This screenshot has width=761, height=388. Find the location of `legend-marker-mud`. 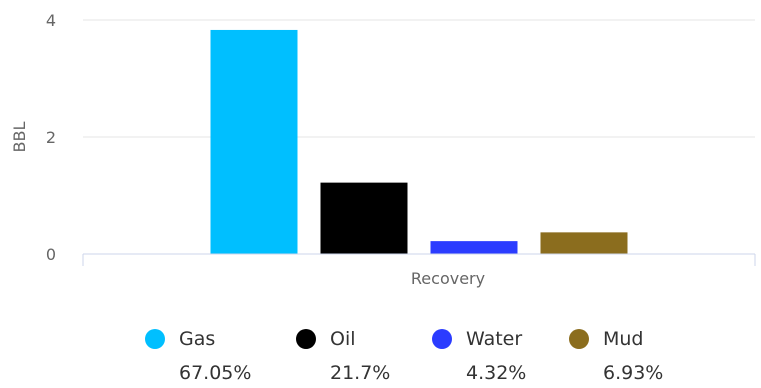

legend-marker-mud is located at coordinates (579, 339).